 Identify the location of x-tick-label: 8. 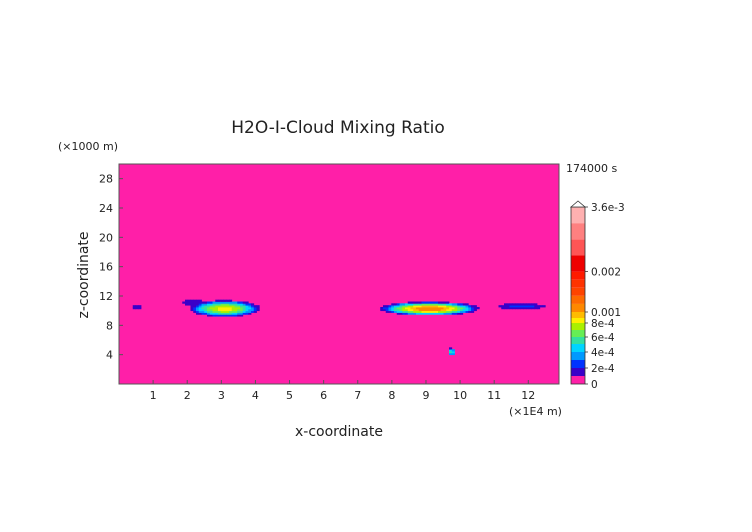
(391, 395).